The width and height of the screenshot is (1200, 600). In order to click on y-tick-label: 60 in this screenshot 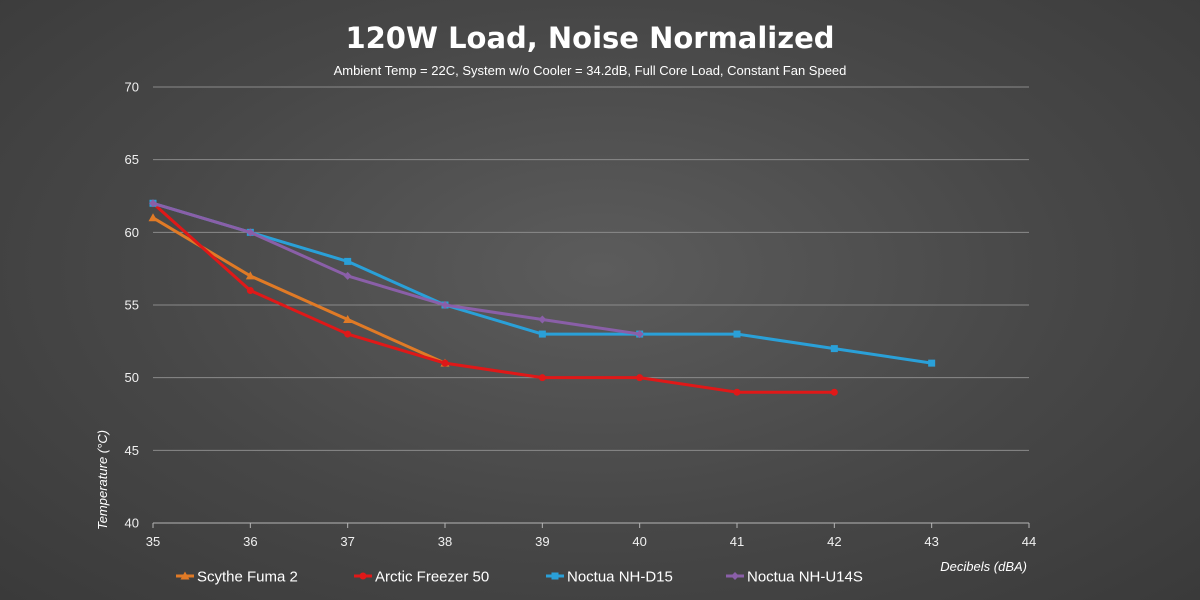, I will do `click(132, 232)`.